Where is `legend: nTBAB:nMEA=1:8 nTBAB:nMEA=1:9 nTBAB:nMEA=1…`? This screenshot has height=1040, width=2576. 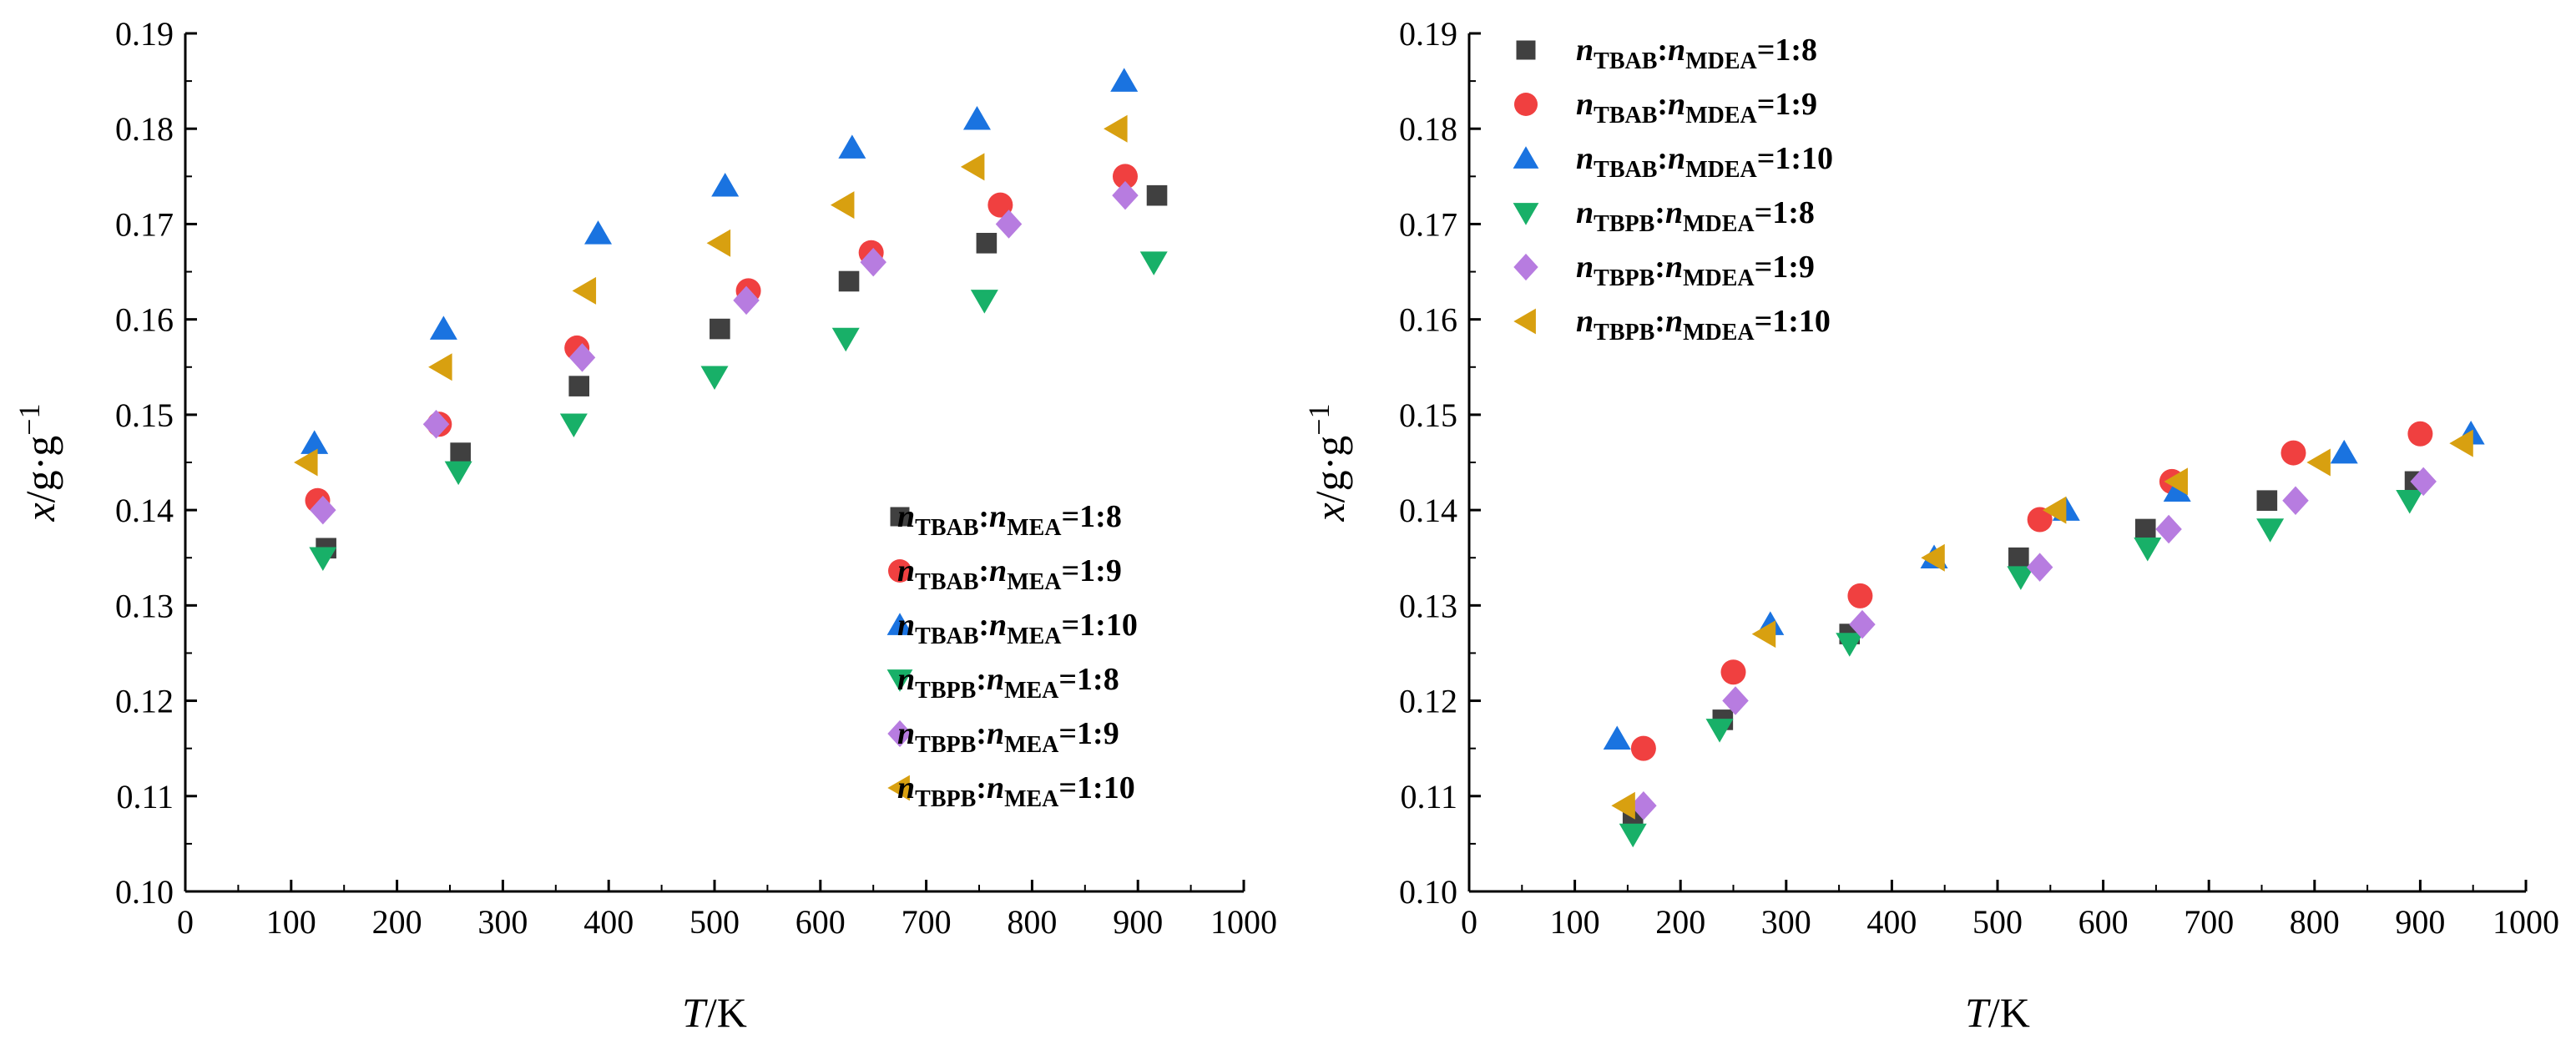 legend: nTBAB:nMEA=1:8 nTBAB:nMEA=1:9 nTBAB:nMEA=1… is located at coordinates (1012, 655).